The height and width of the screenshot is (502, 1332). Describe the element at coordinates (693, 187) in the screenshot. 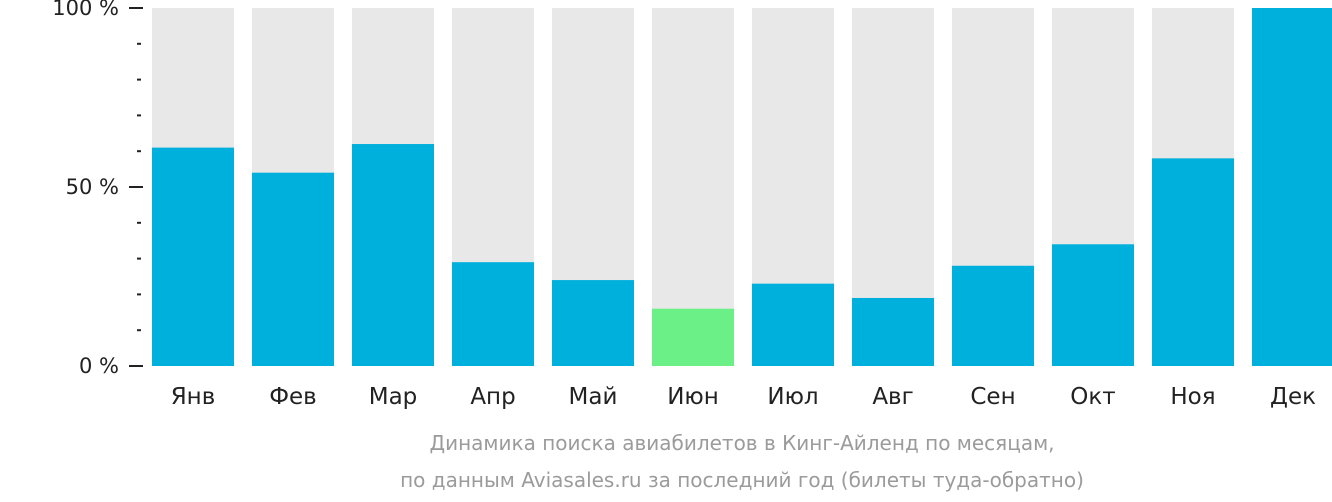

I see `bar-track` at that location.